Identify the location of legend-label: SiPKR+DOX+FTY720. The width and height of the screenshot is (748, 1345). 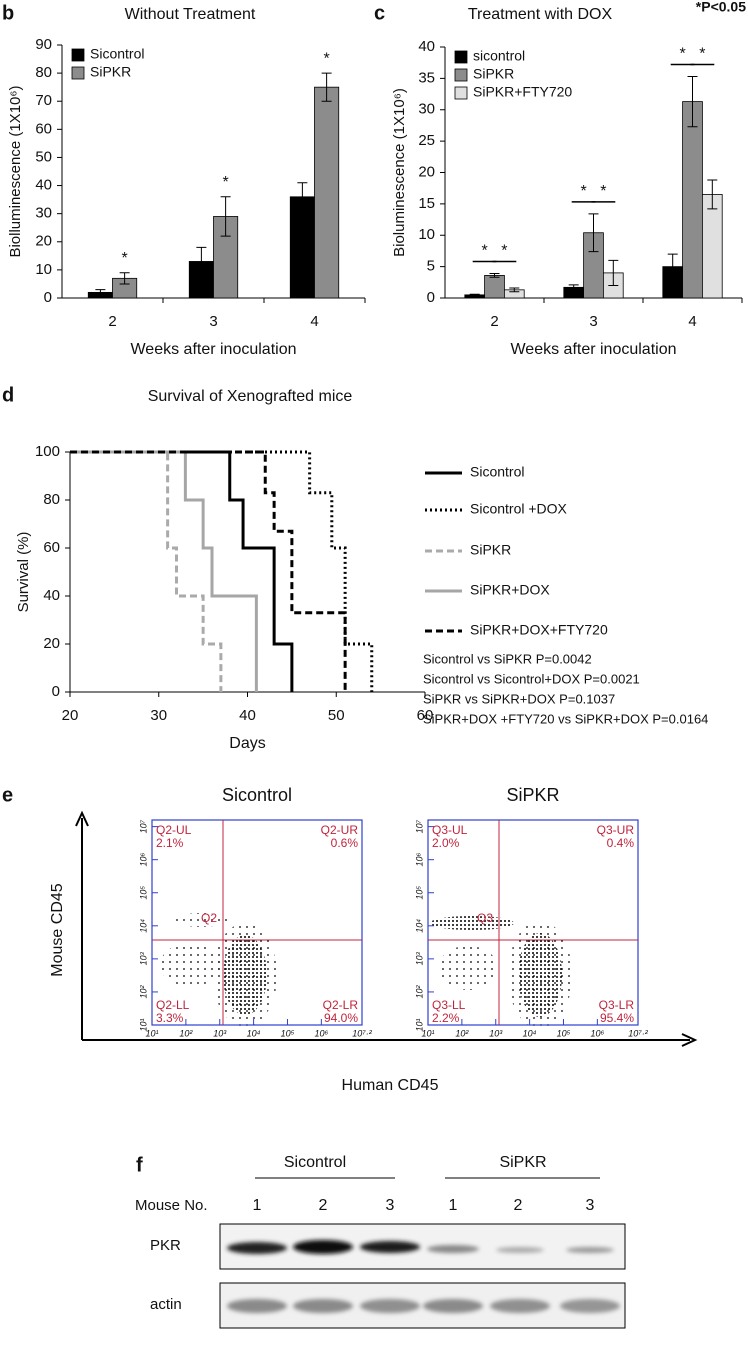
(539, 630).